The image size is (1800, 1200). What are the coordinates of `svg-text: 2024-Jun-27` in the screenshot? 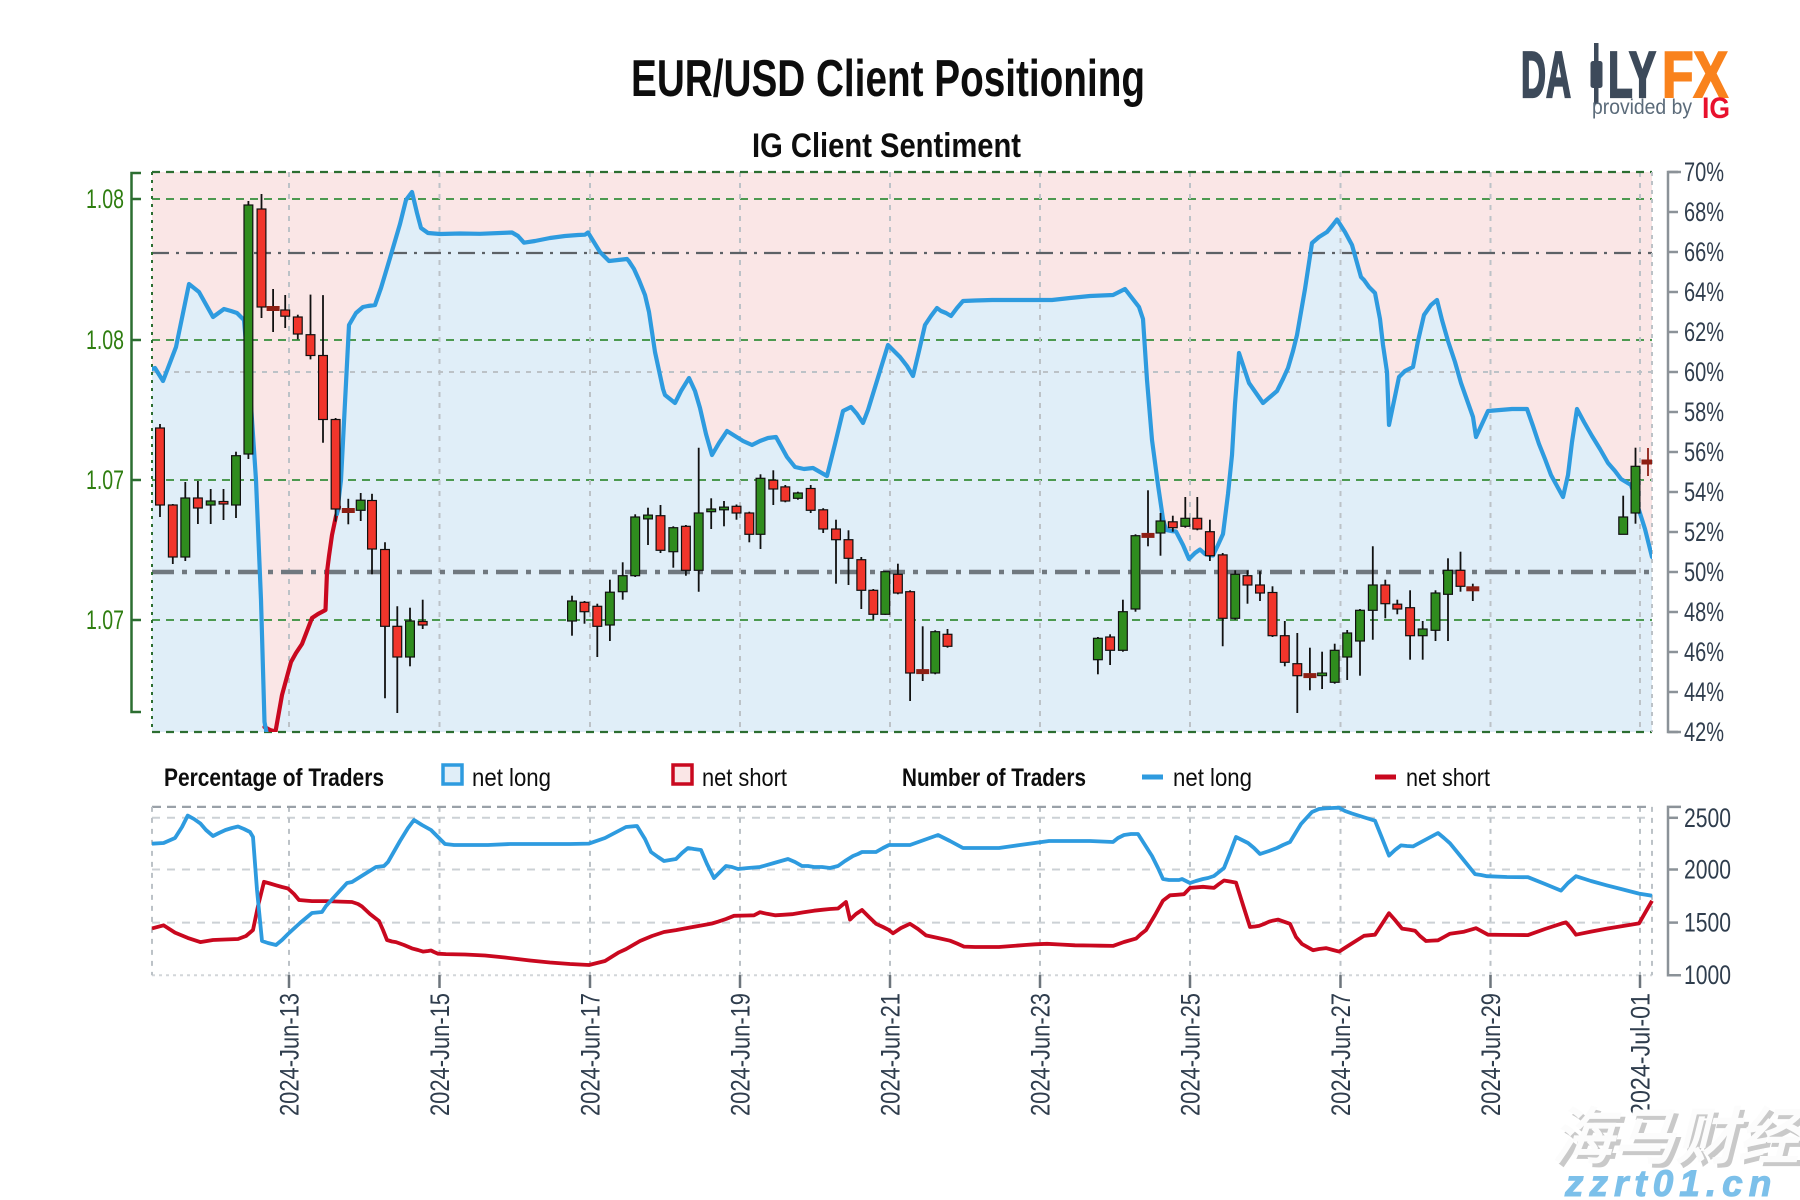 It's located at (1341, 1054).